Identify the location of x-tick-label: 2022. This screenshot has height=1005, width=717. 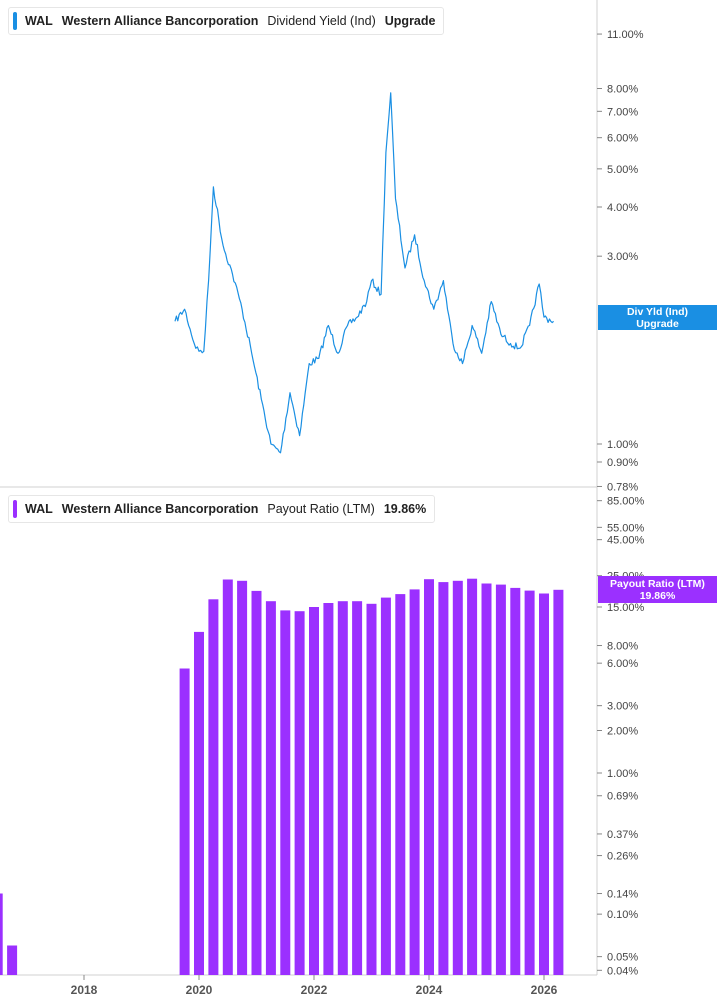
(314, 990).